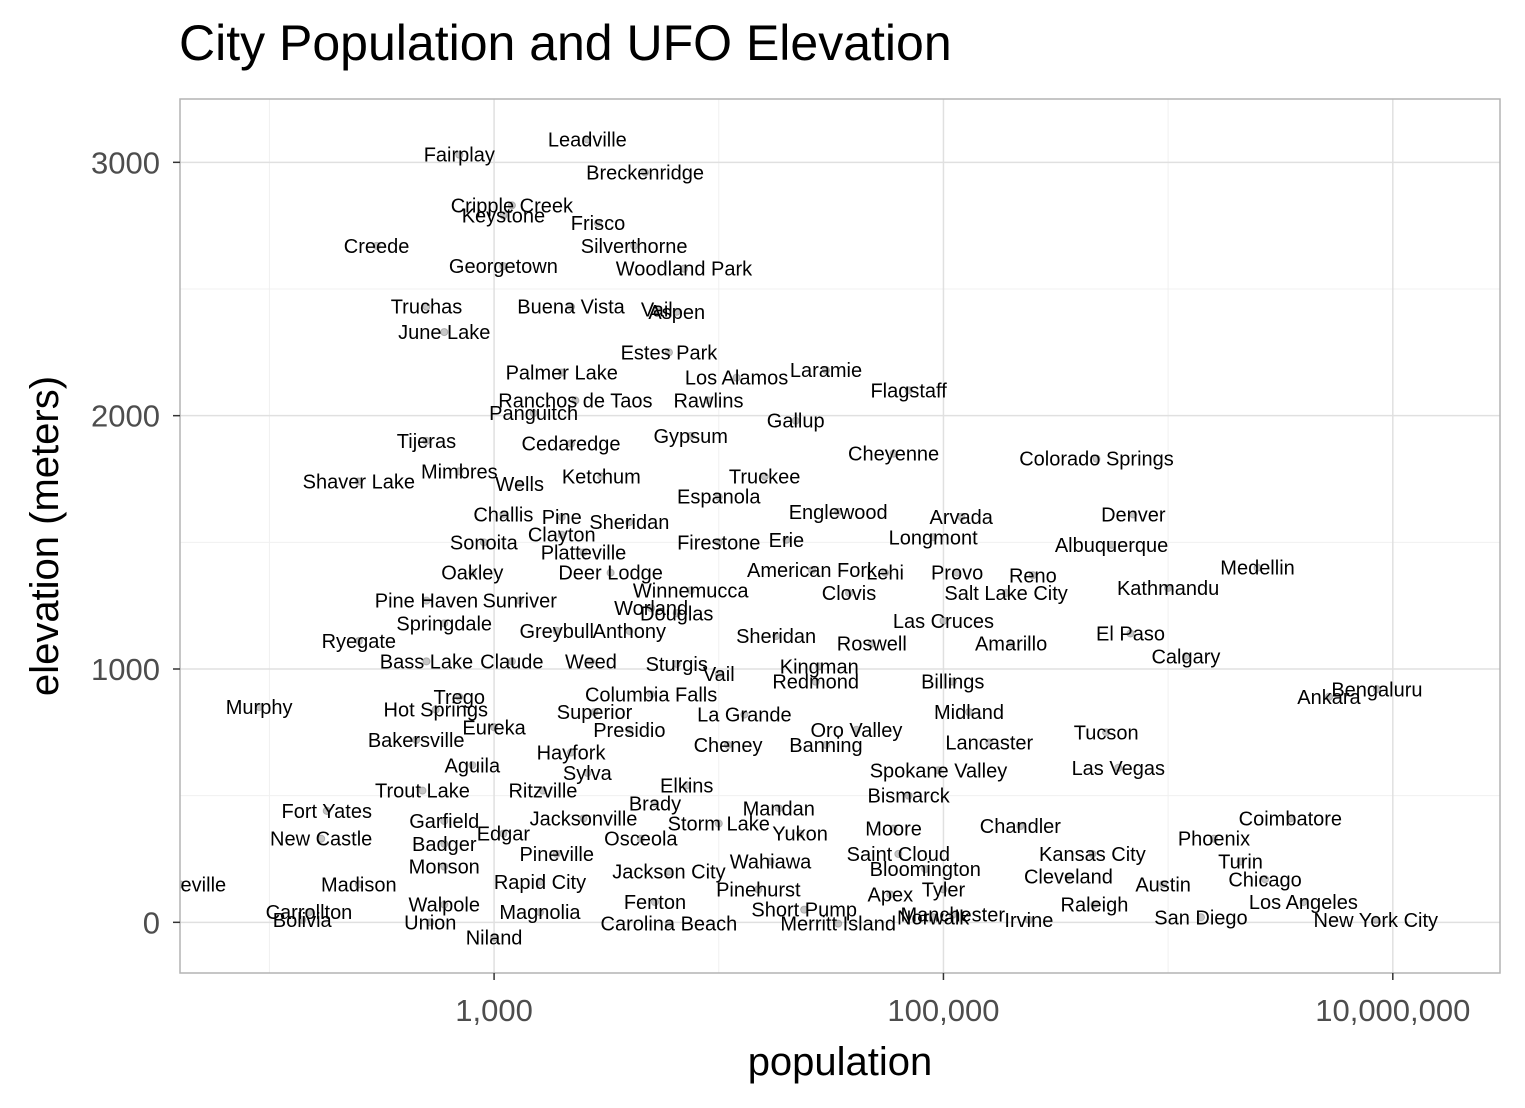  What do you see at coordinates (1068, 878) in the screenshot?
I see `point-label: Cleveland` at bounding box center [1068, 878].